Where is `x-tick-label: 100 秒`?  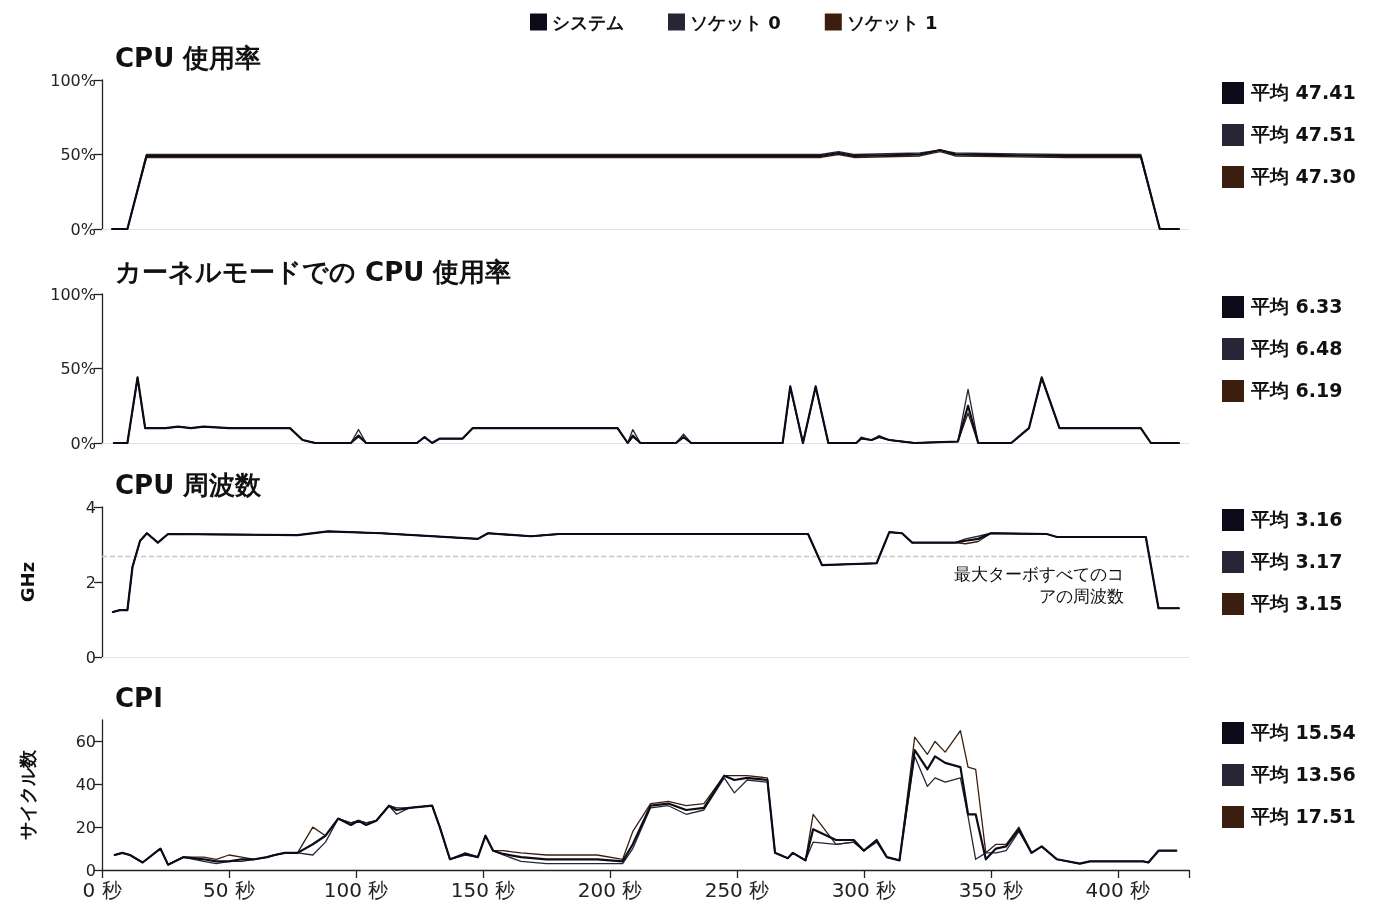
x-tick-label: 100 秒 is located at coordinates (356, 890).